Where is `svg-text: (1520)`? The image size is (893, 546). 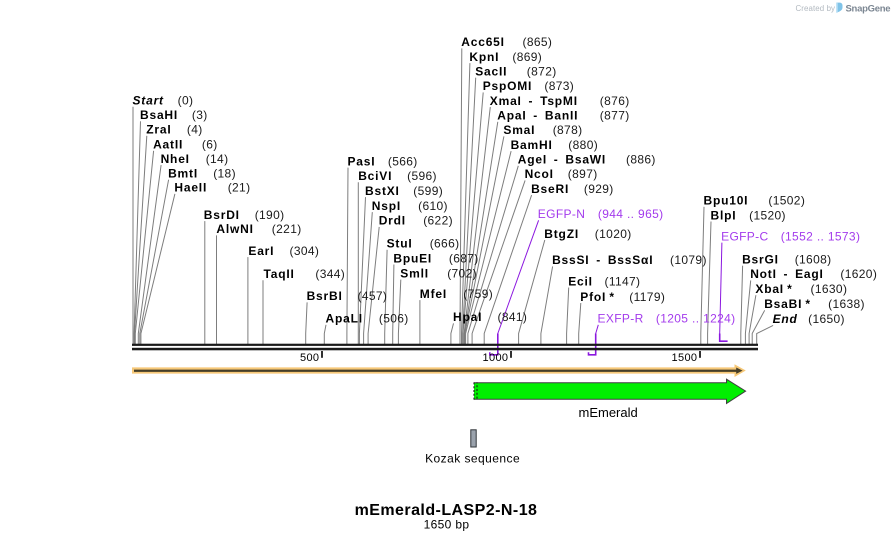 svg-text: (1520) is located at coordinates (767, 215).